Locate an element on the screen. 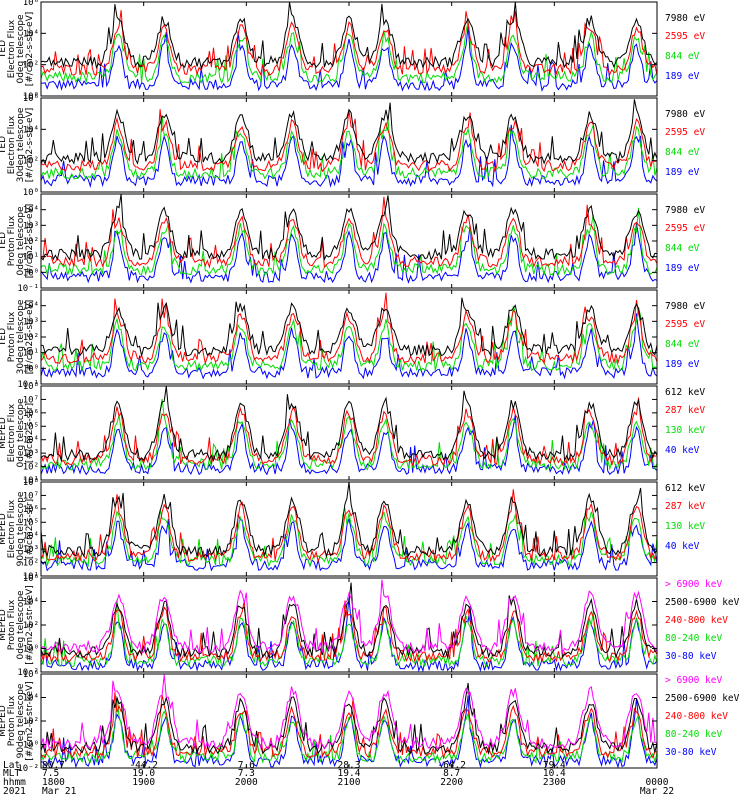 The height and width of the screenshot is (800, 750). series-40-kev is located at coordinates (349, 445).